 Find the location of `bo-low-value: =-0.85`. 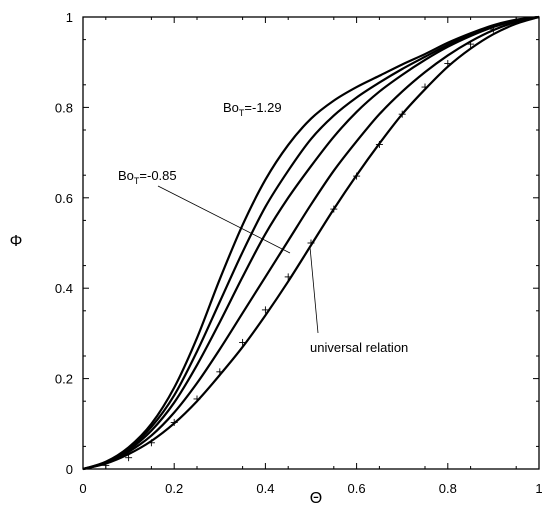

bo-low-value: =-0.85 is located at coordinates (157, 175).